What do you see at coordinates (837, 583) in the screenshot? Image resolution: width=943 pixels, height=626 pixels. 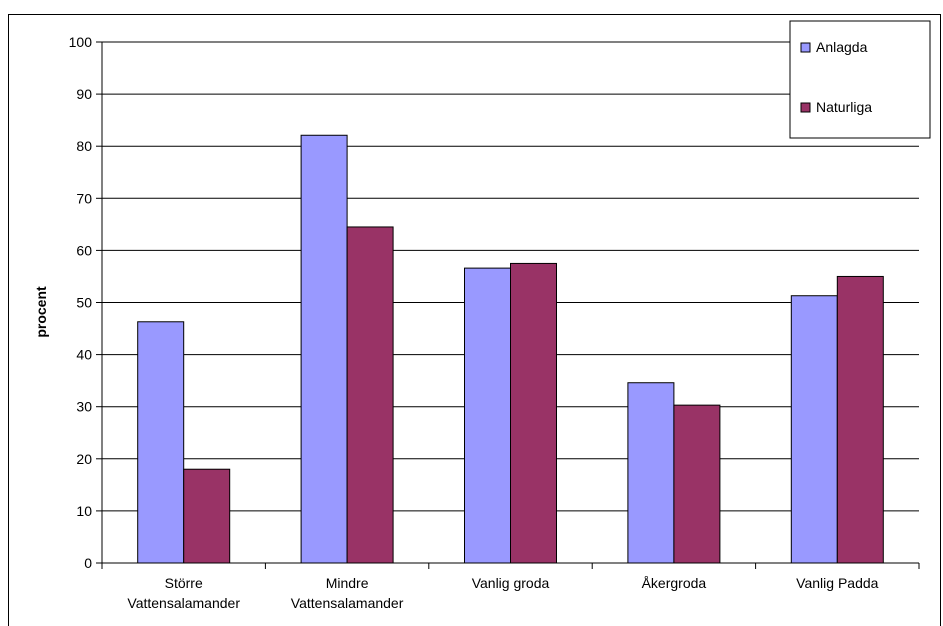 I see `x-category-label: Vanlig Padda` at bounding box center [837, 583].